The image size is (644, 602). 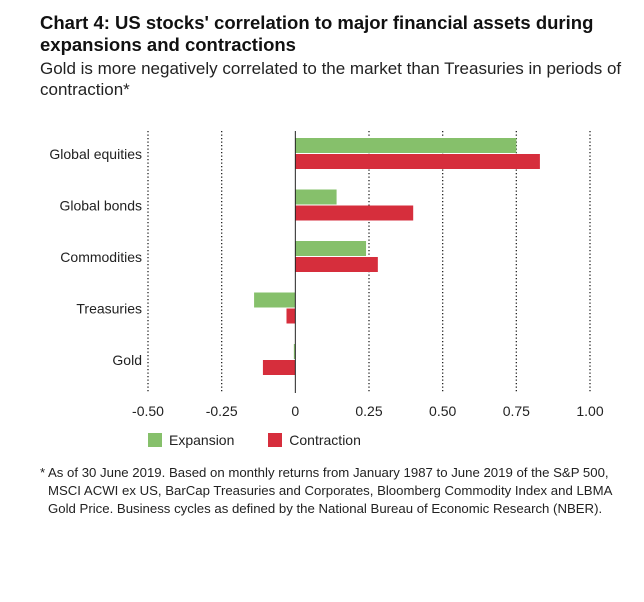 What do you see at coordinates (325, 440) in the screenshot?
I see `legend-label-contraction: Contraction` at bounding box center [325, 440].